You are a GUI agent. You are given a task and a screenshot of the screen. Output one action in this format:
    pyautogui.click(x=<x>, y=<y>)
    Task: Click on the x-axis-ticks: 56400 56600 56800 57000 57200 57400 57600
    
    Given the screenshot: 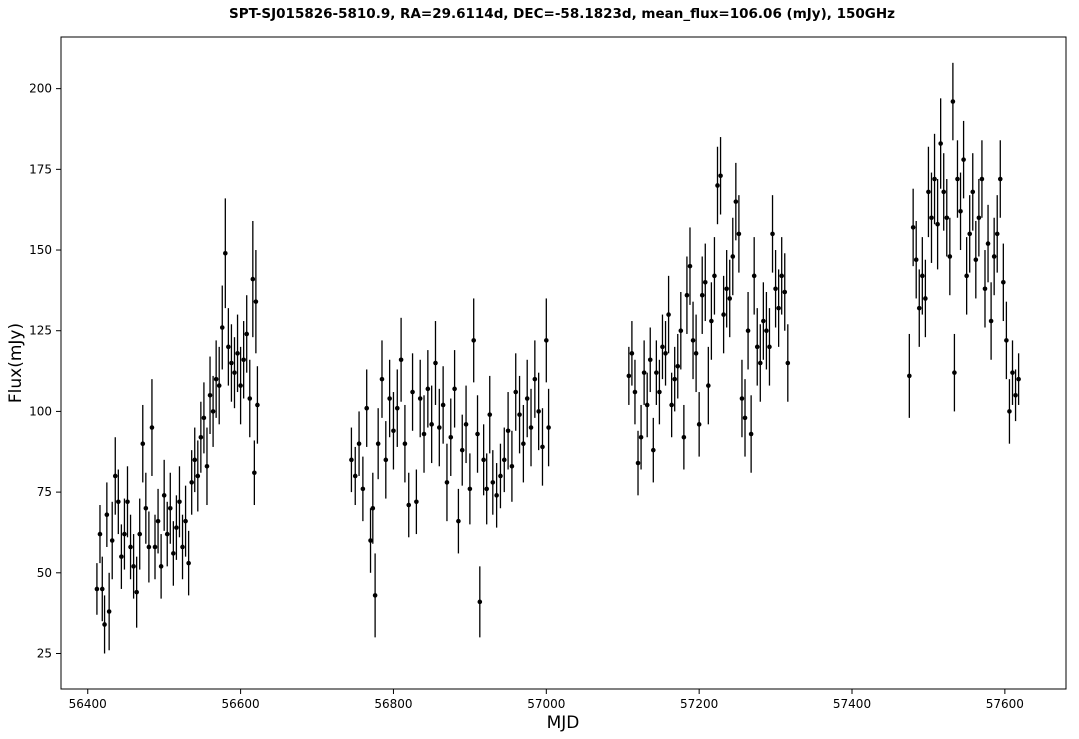 What is the action you would take?
    pyautogui.click(x=546, y=700)
    